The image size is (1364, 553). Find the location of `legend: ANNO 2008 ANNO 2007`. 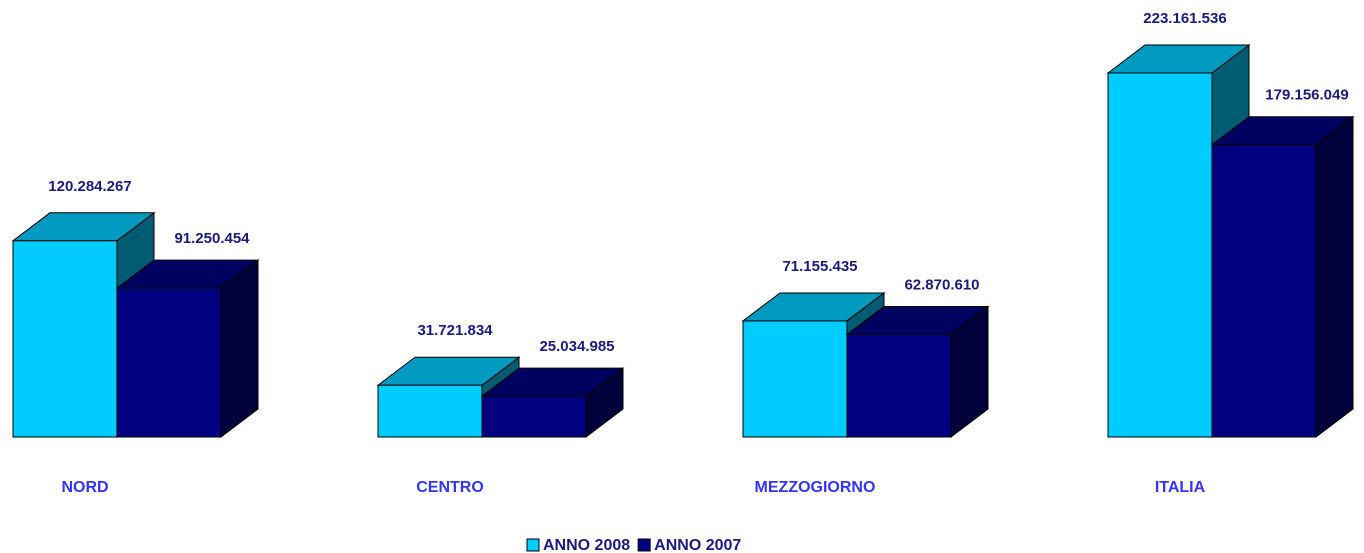

legend: ANNO 2008 ANNO 2007 is located at coordinates (633, 545).